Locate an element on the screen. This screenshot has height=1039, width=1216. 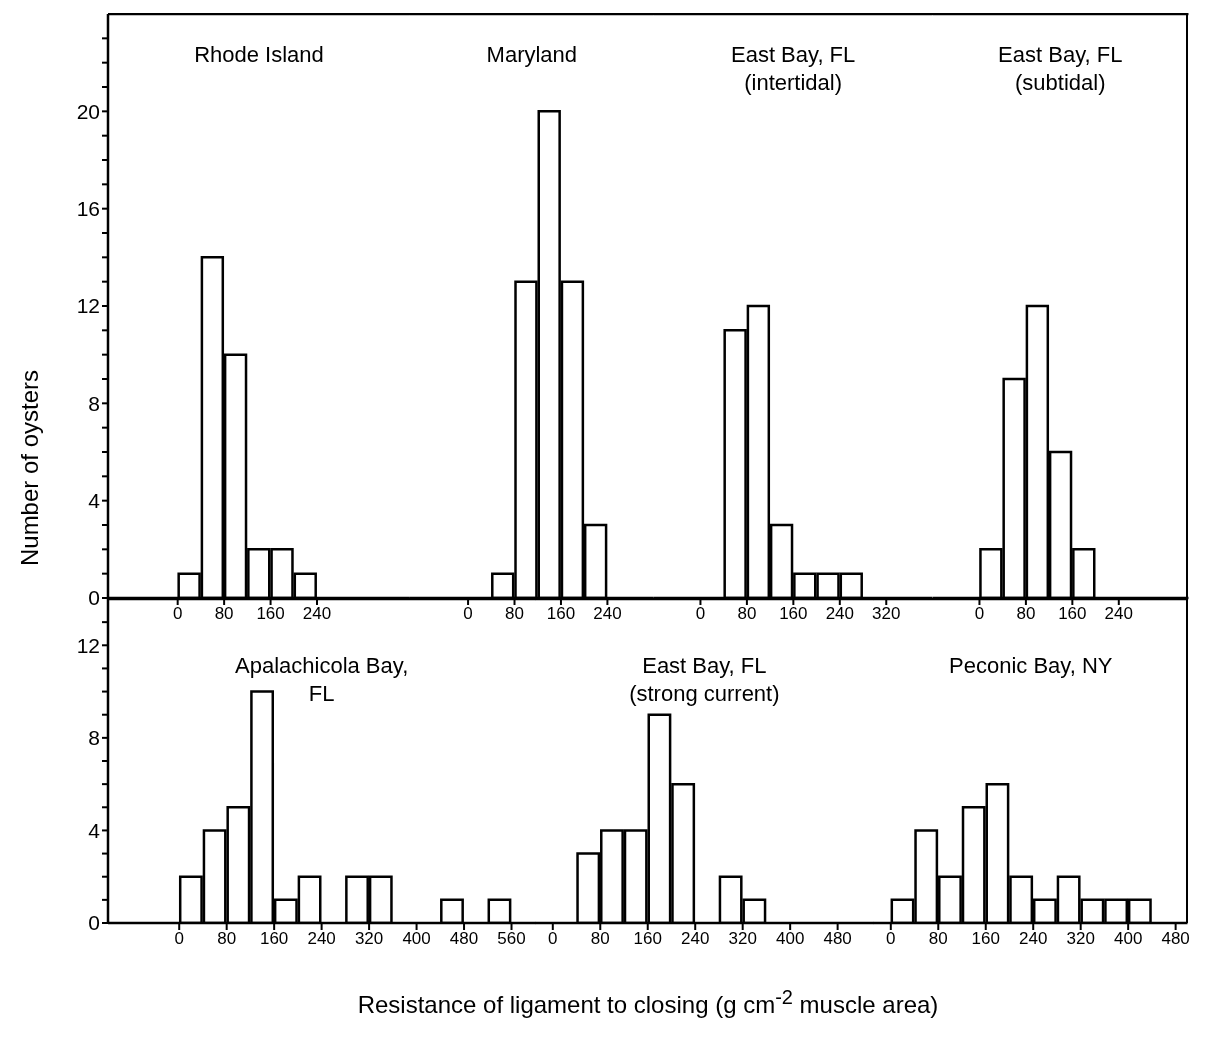
x-tick-label: 560 is located at coordinates (511, 939).